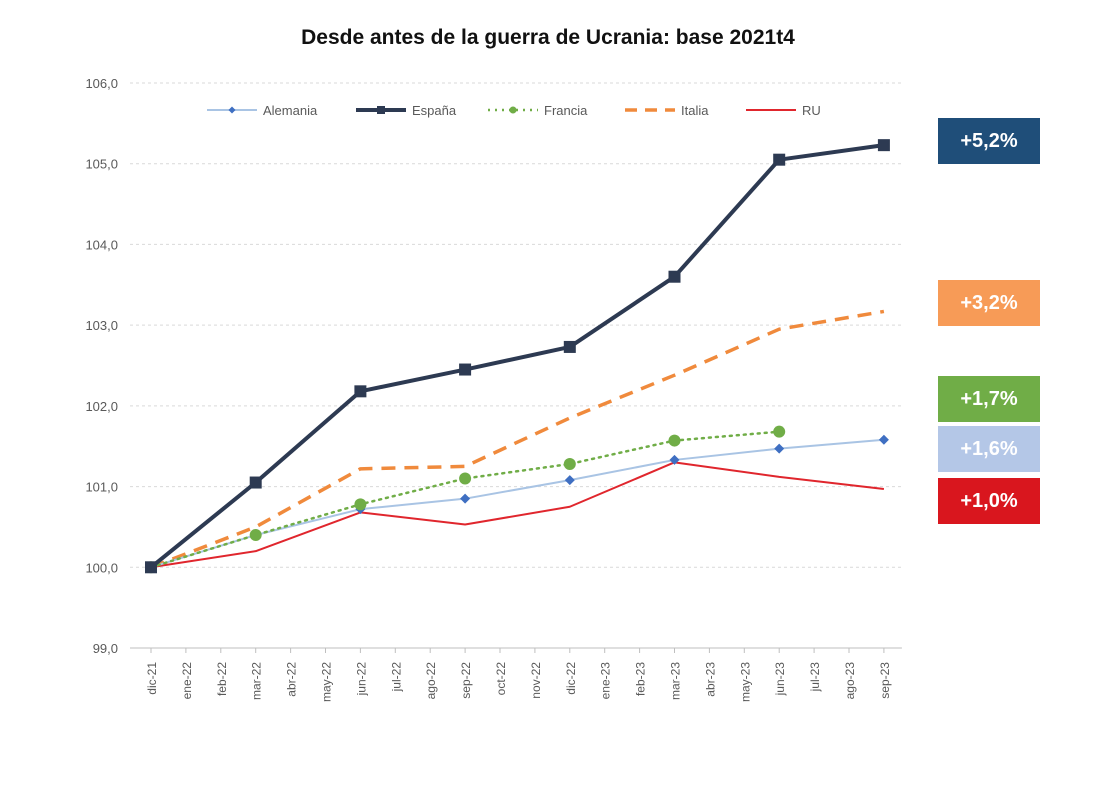 This screenshot has height=808, width=1096. Describe the element at coordinates (989, 399) in the screenshot. I see `annotation-badge-francia: +1,7%` at that location.